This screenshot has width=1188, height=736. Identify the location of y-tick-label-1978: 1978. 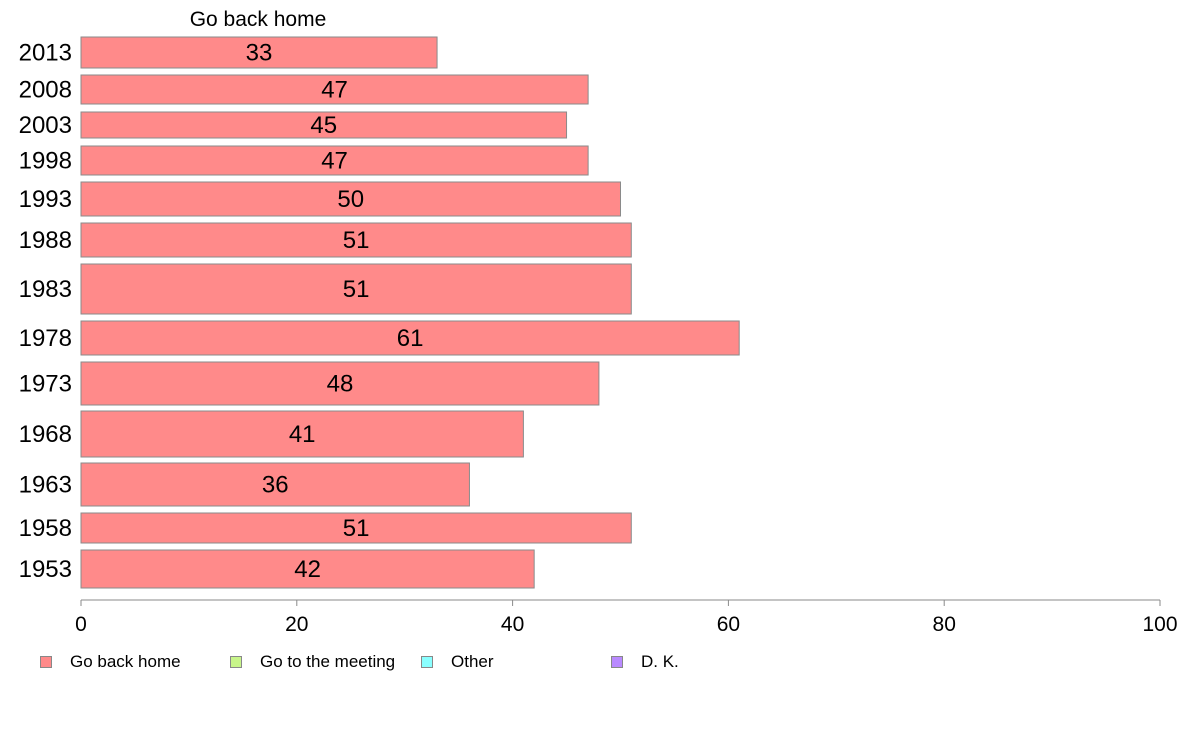
(45, 338).